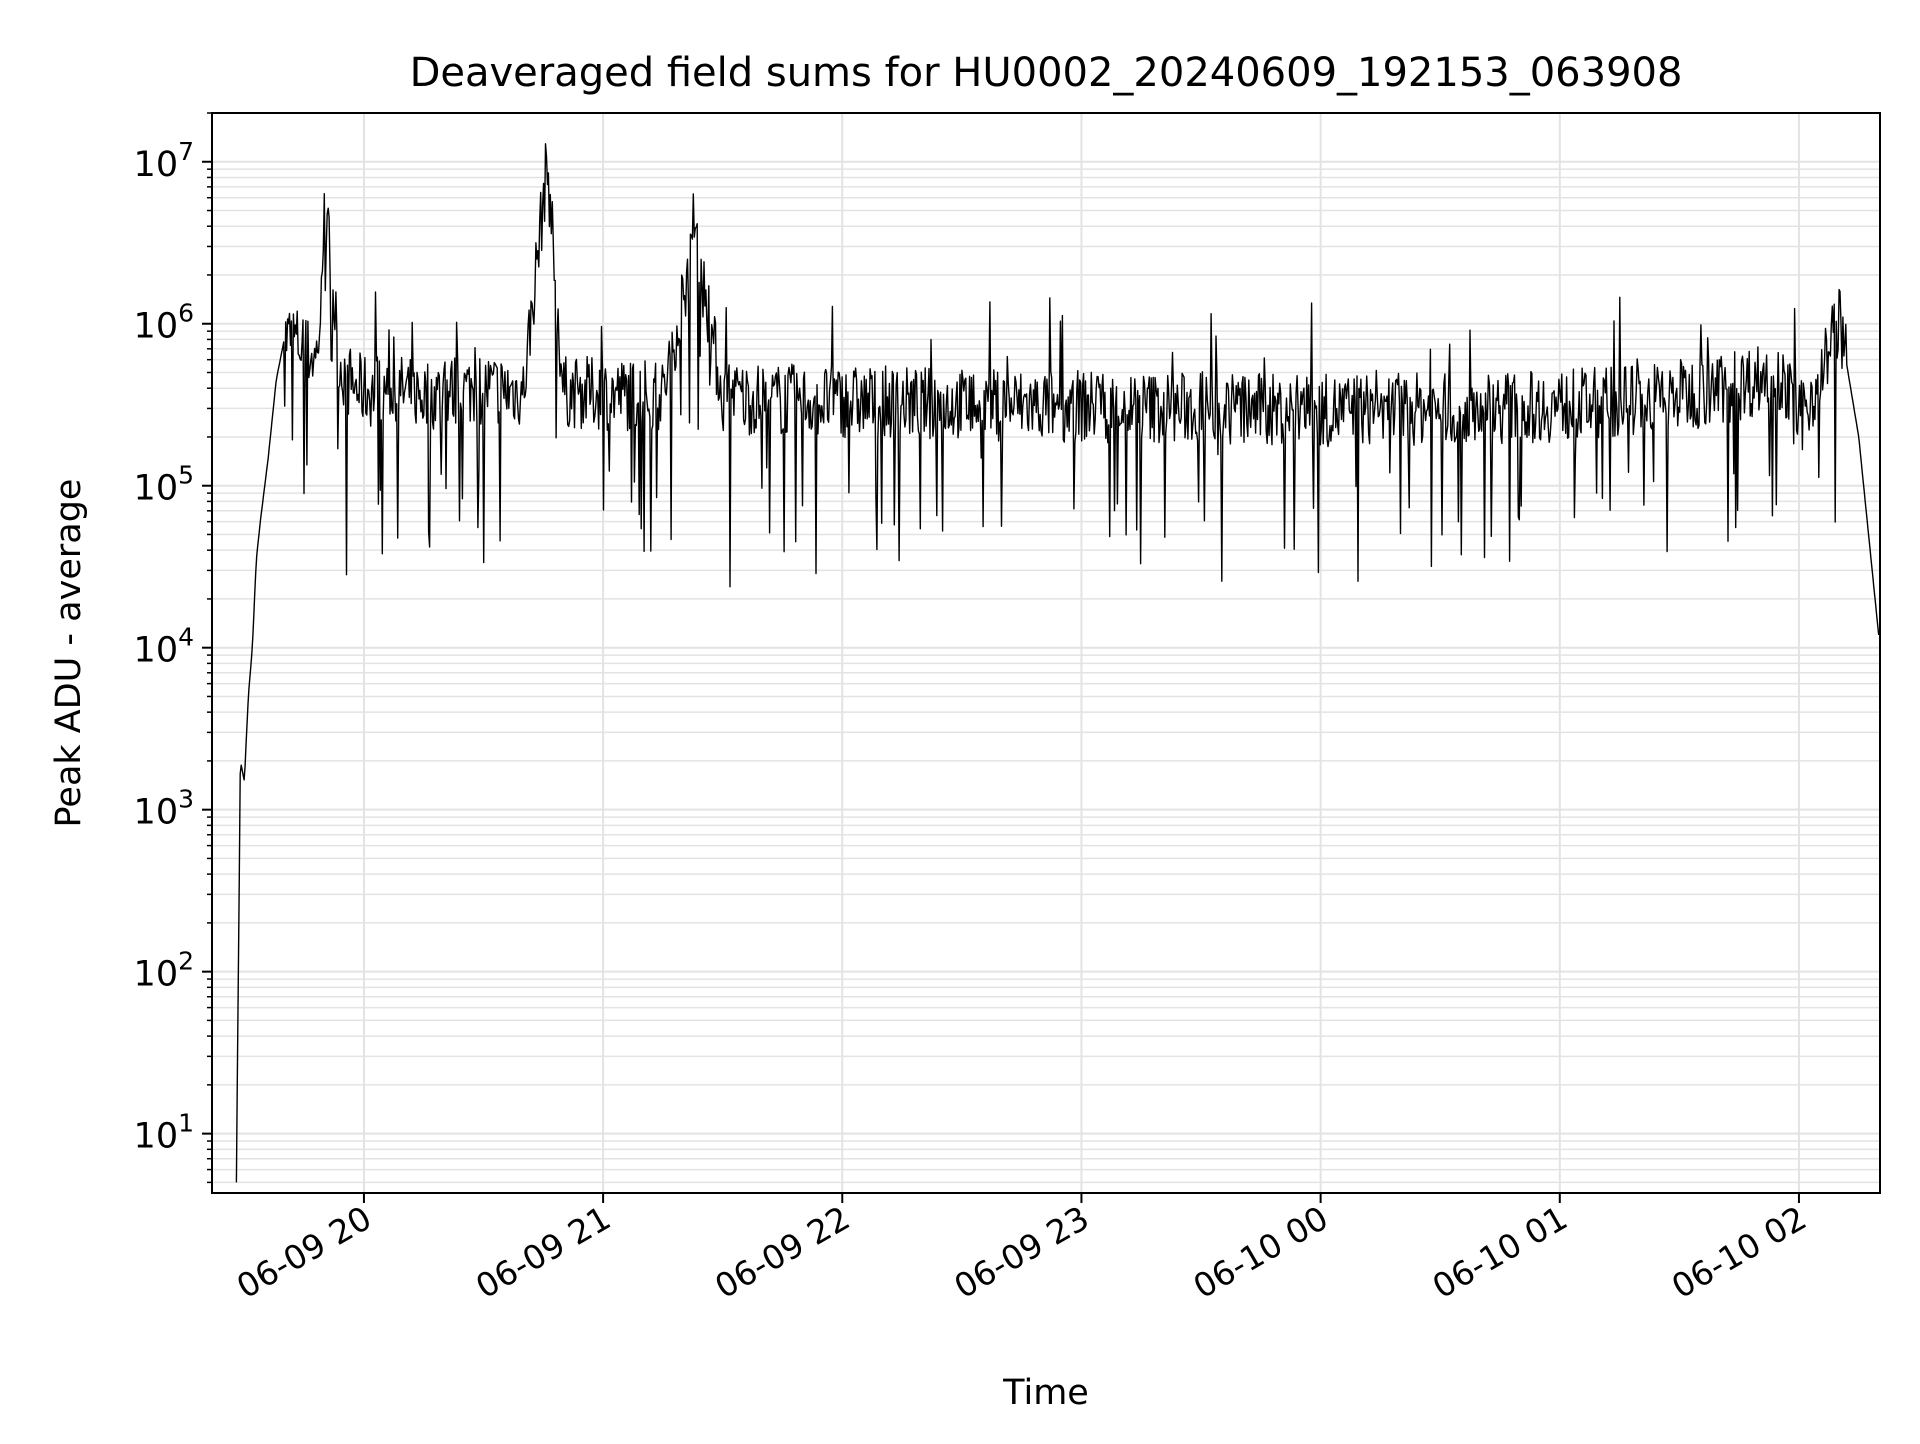  Describe the element at coordinates (782, 1252) in the screenshot. I see `x-tick-label: 06-09 22` at that location.